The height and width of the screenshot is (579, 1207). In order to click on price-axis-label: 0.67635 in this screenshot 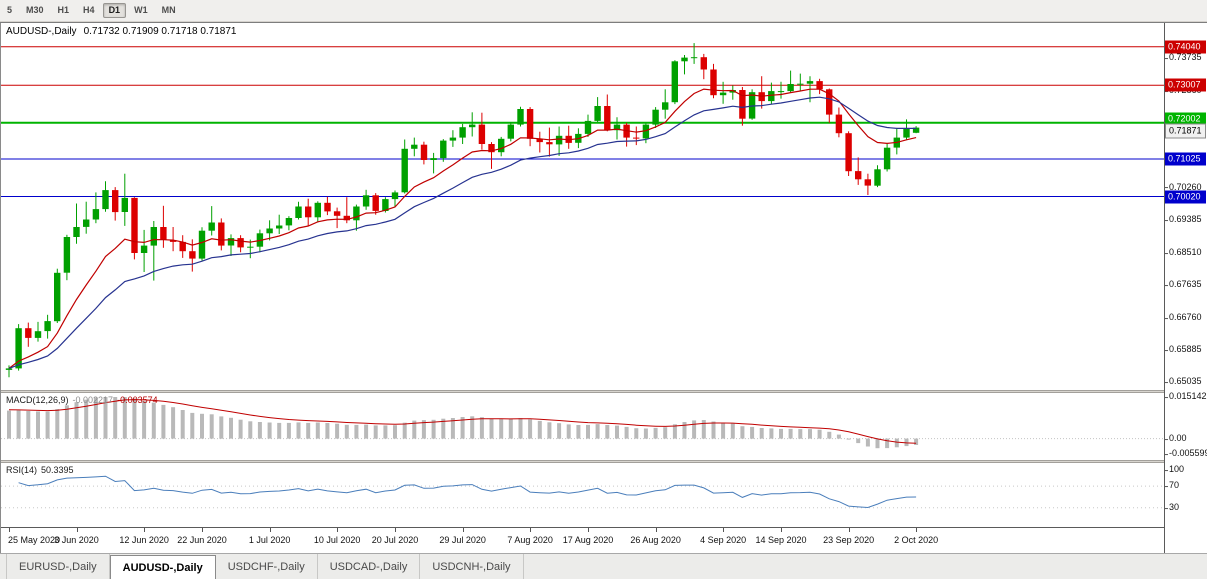, I will do `click(1183, 284)`.